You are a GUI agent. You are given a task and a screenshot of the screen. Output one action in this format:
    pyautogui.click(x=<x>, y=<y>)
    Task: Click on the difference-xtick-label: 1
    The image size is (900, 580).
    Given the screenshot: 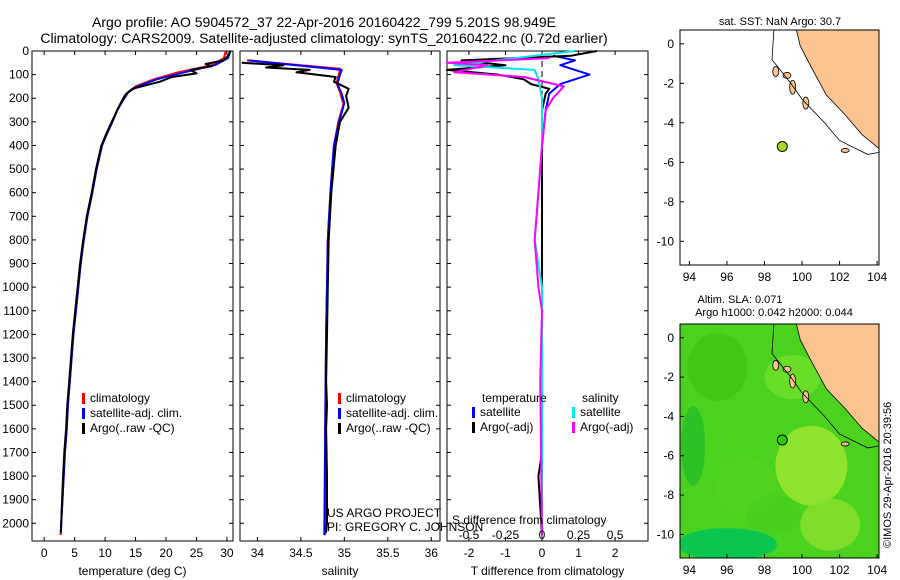 What is the action you would take?
    pyautogui.click(x=578, y=553)
    